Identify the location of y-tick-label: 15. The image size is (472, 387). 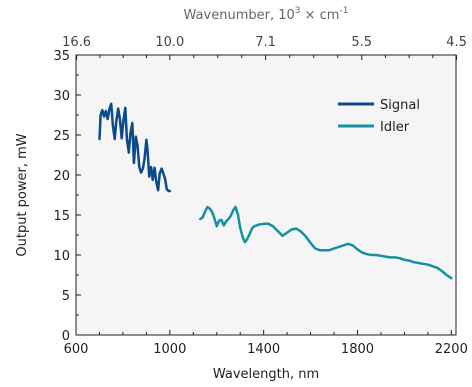
(61, 216).